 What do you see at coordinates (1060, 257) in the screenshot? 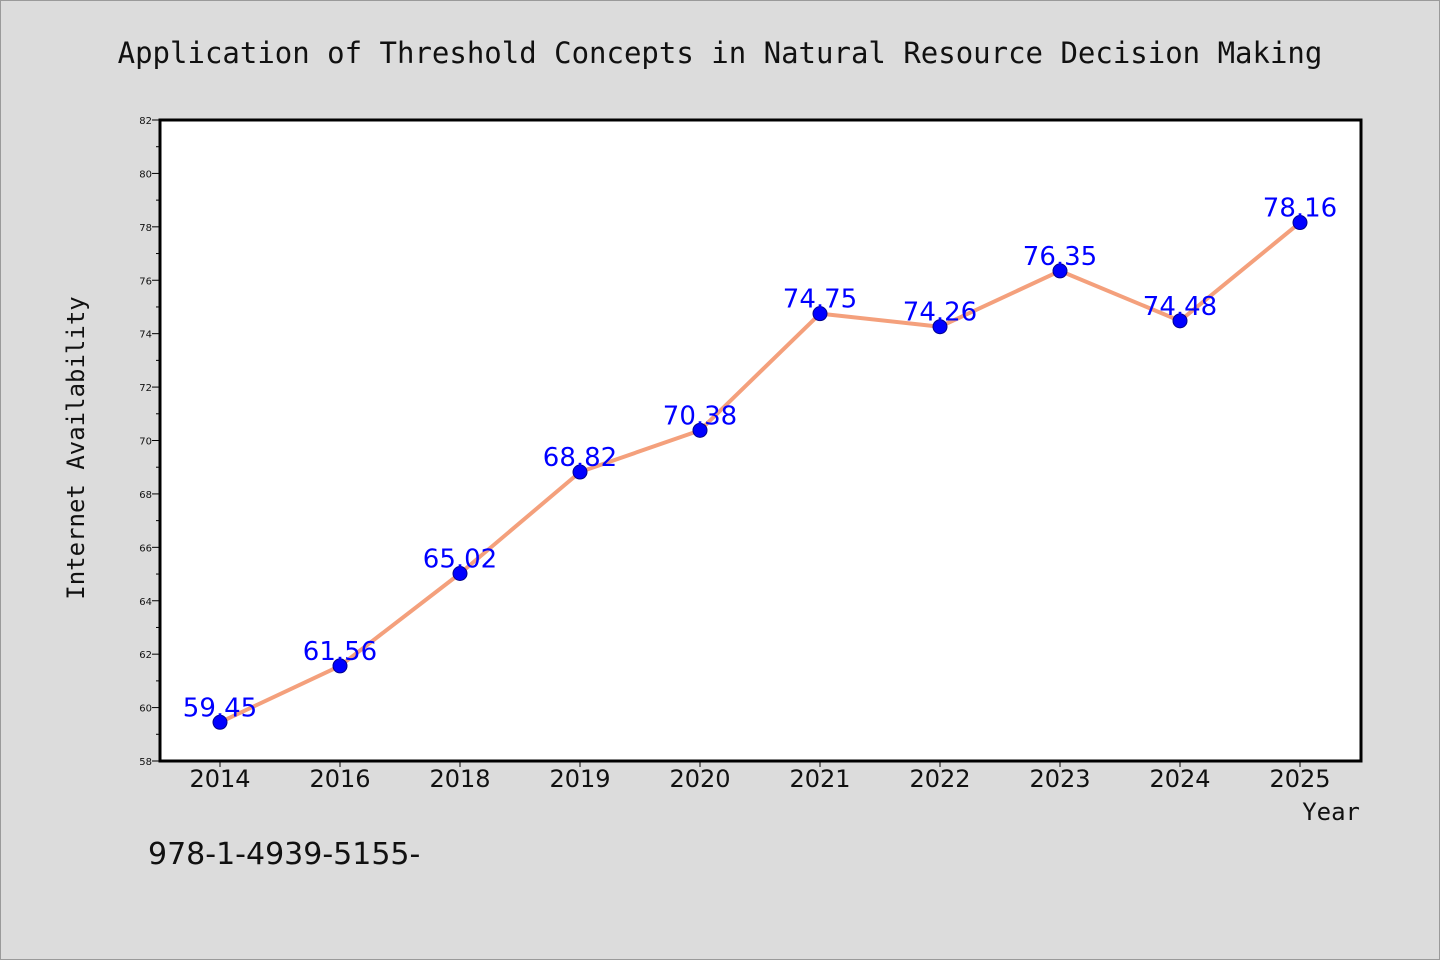
I see `data-point-label: 76.35` at bounding box center [1060, 257].